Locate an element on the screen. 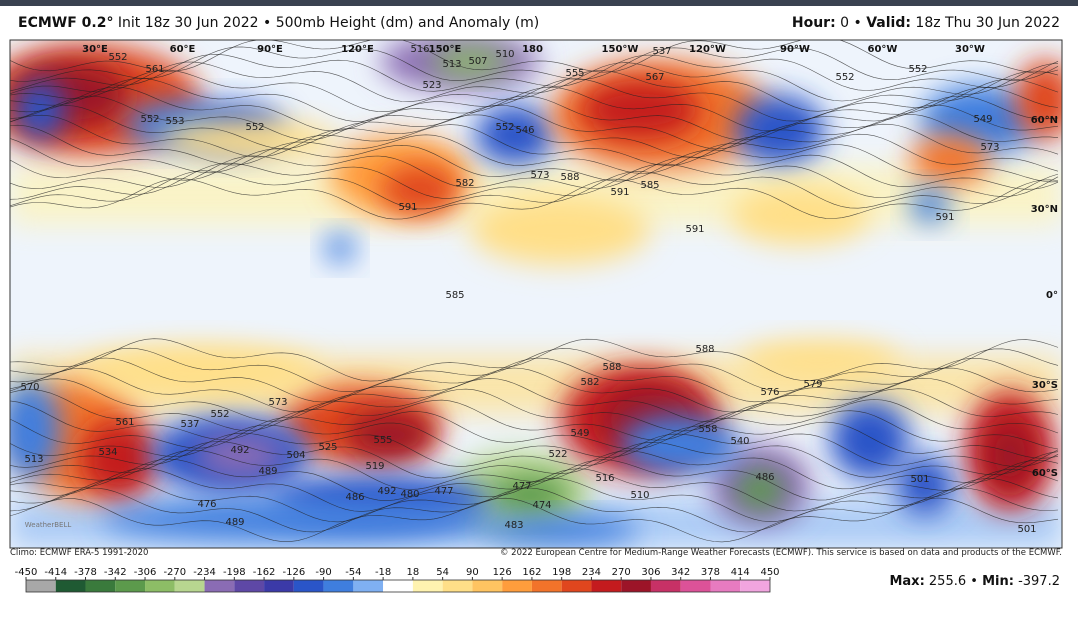  header-right: Hour: 0 • Valid: 18z Thu 30 Jun 2022 is located at coordinates (926, 23).